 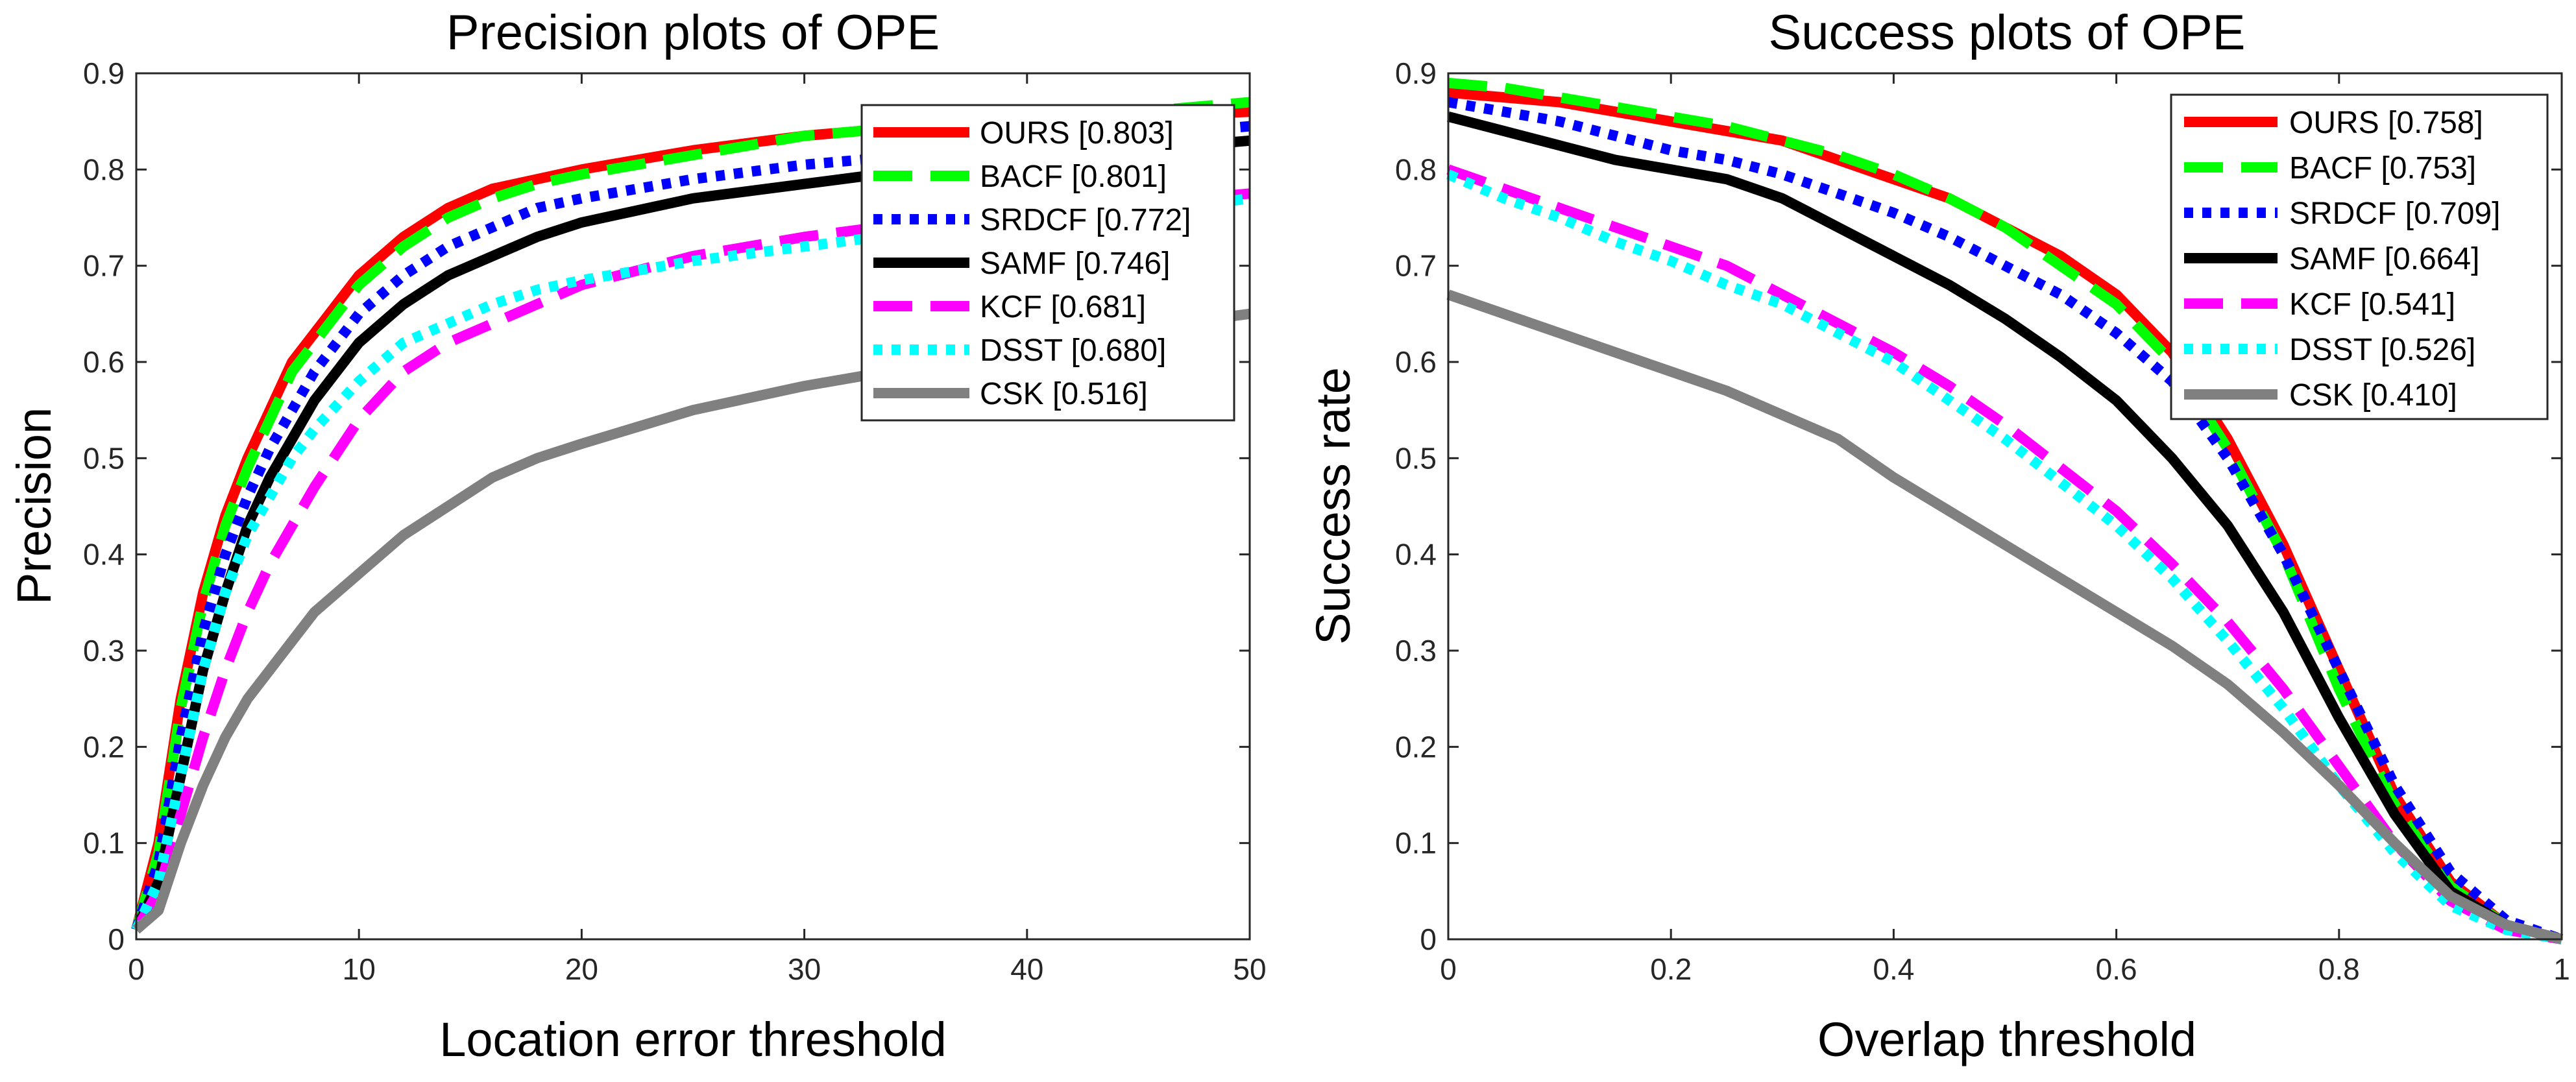 What do you see at coordinates (2373, 395) in the screenshot?
I see `legend-label-csk: CSK [0.410]` at bounding box center [2373, 395].